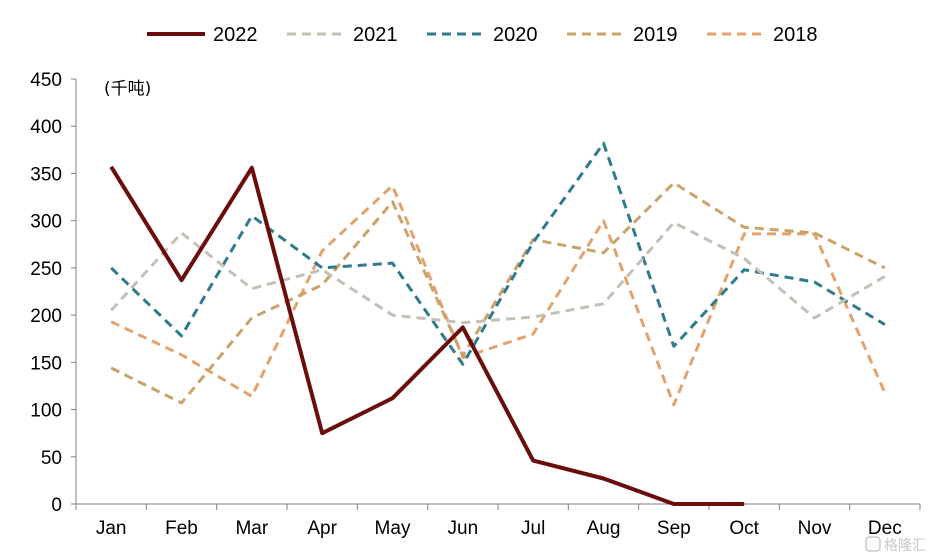  Describe the element at coordinates (873, 544) in the screenshot. I see `watermark-logo-icon` at that location.